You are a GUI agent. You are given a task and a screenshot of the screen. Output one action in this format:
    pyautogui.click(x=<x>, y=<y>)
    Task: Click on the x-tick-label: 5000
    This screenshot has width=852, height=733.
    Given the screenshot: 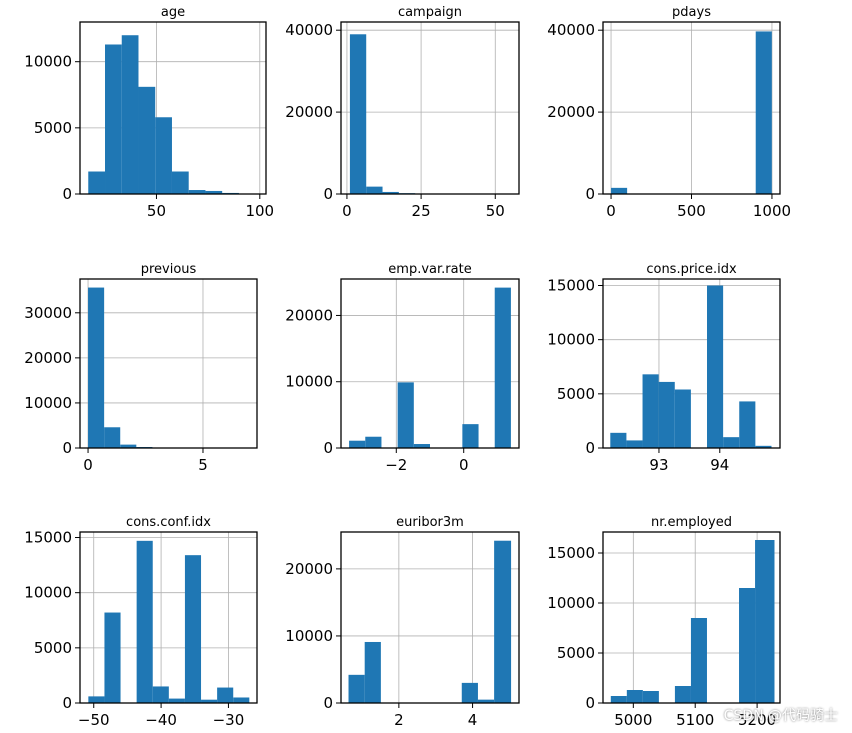 What is the action you would take?
    pyautogui.click(x=633, y=720)
    